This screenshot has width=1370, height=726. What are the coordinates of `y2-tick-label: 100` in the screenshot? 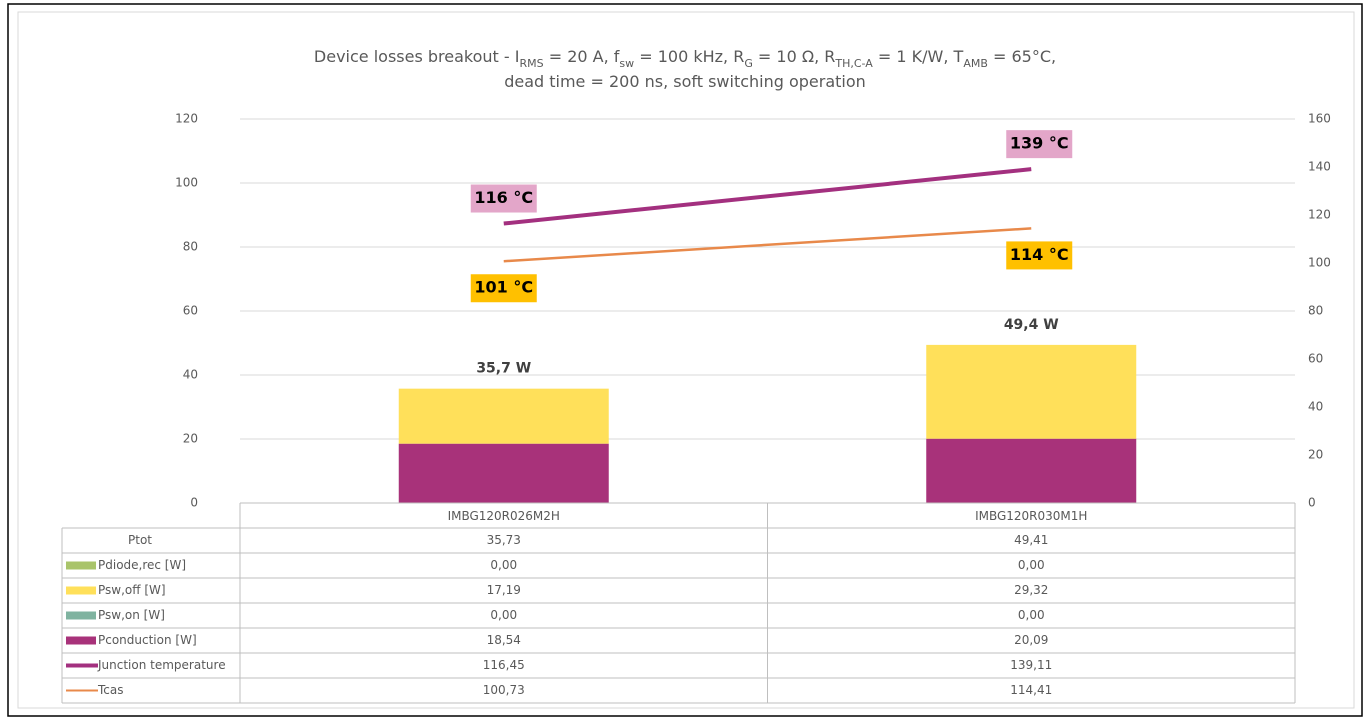 It's located at (1319, 263).